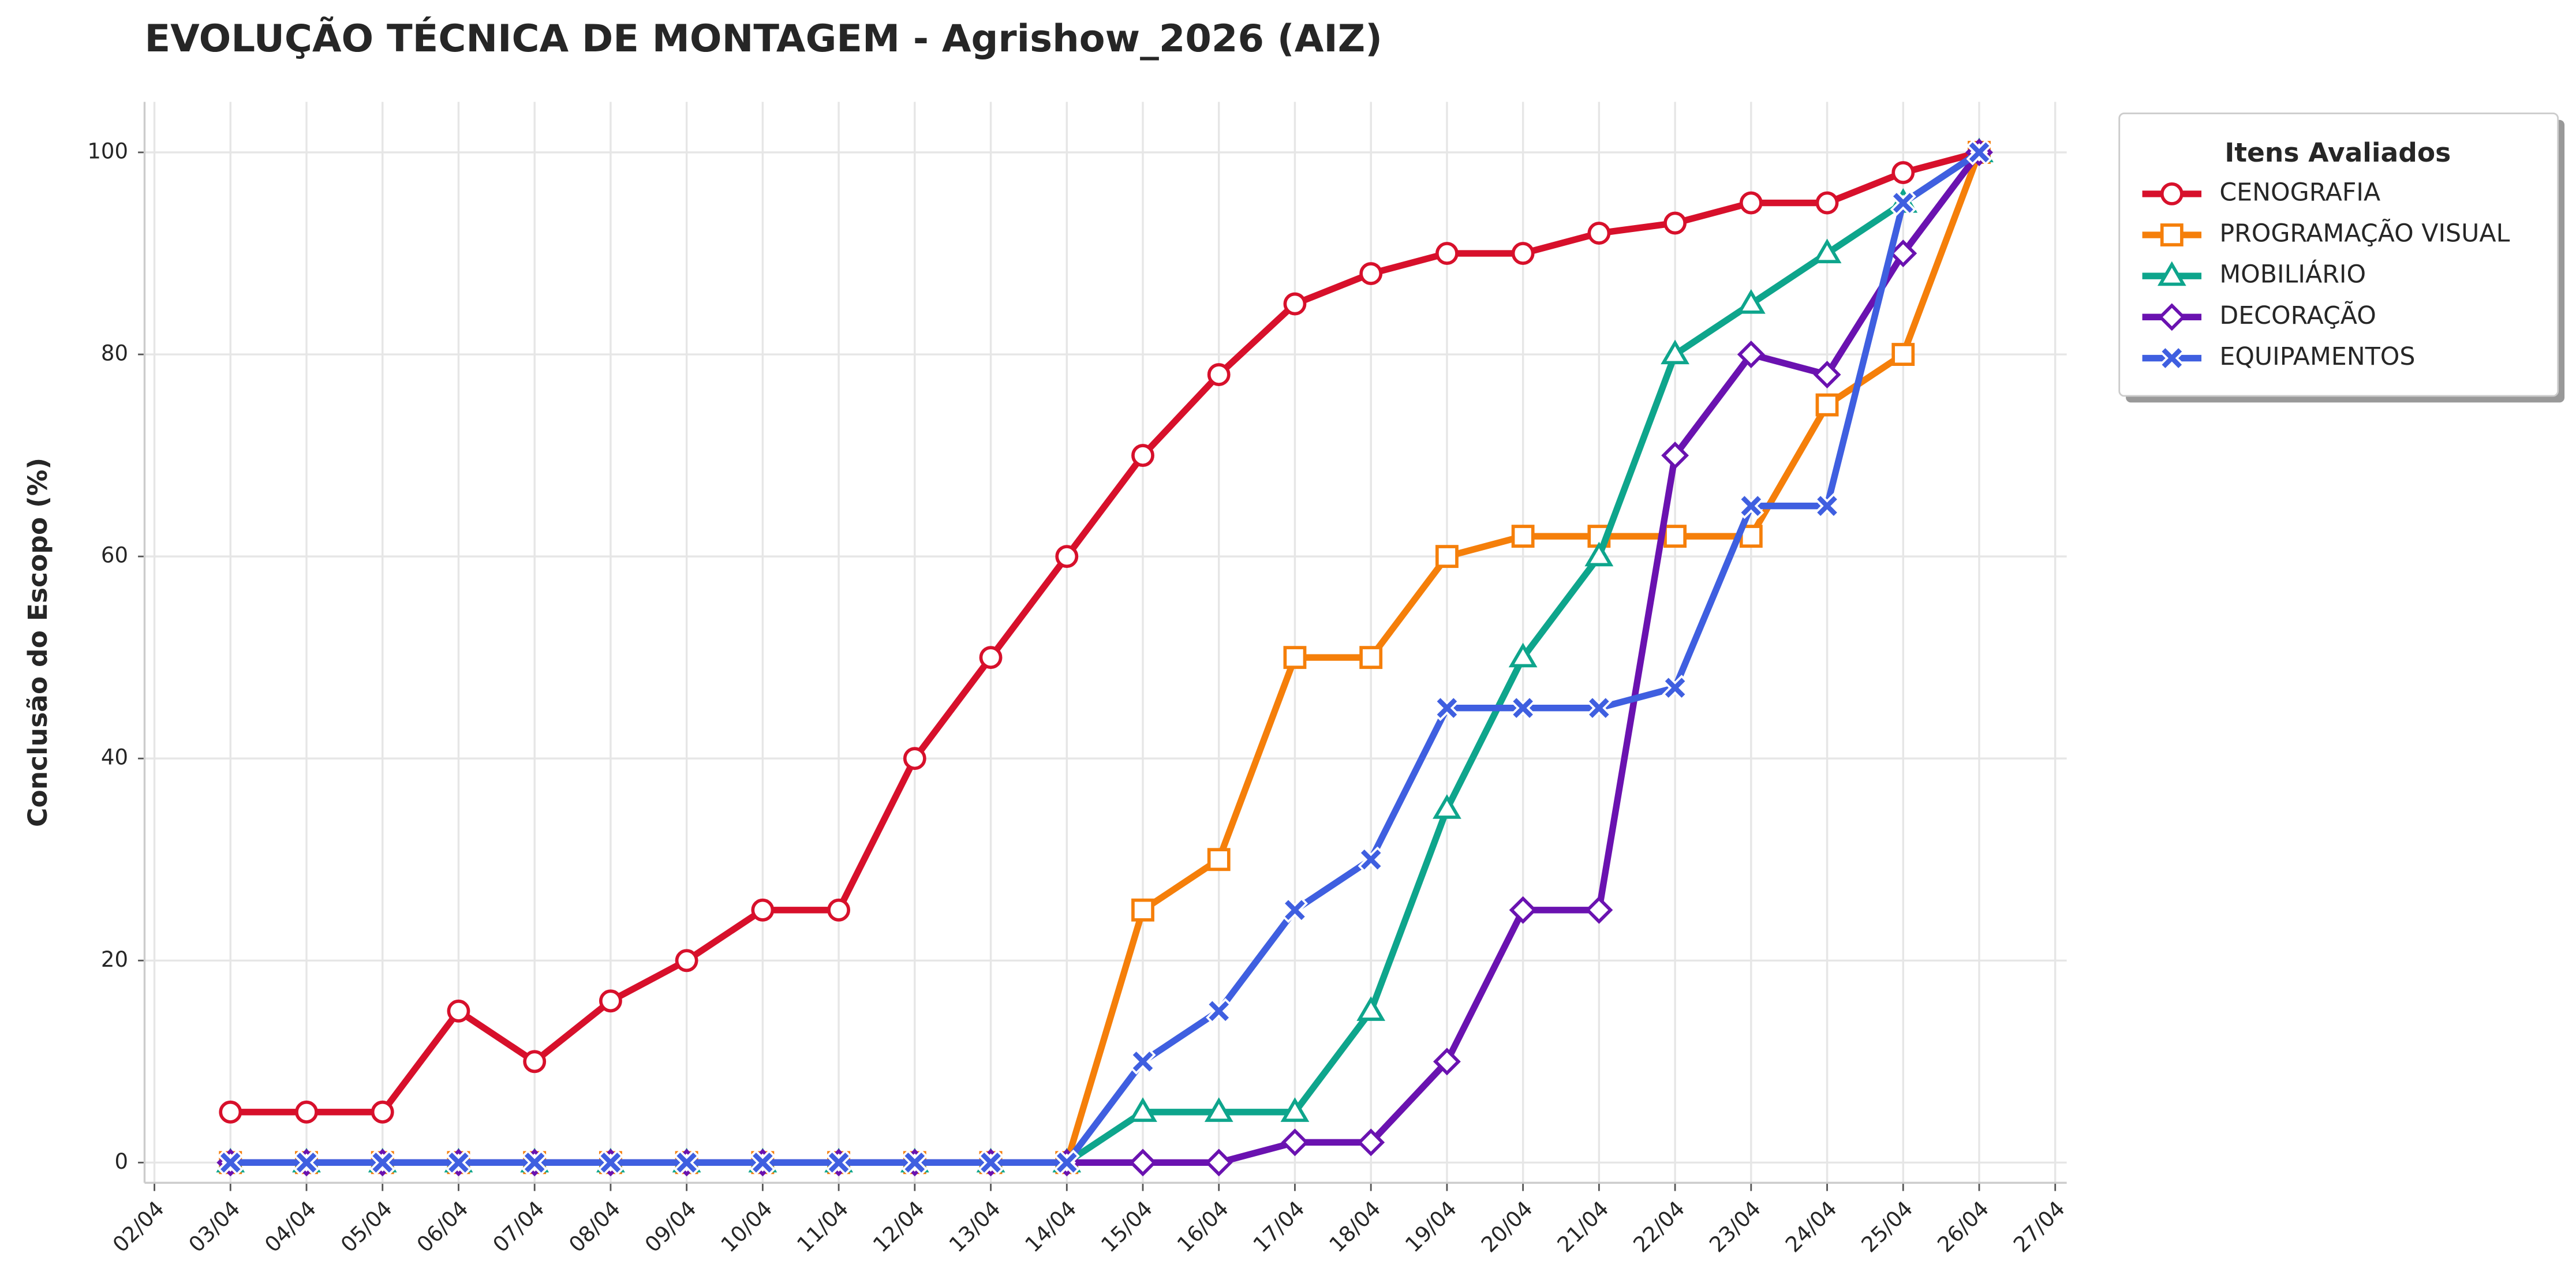 This screenshot has height=1283, width=2576. What do you see at coordinates (214, 1227) in the screenshot?
I see `x-tick-label: 03/04` at bounding box center [214, 1227].